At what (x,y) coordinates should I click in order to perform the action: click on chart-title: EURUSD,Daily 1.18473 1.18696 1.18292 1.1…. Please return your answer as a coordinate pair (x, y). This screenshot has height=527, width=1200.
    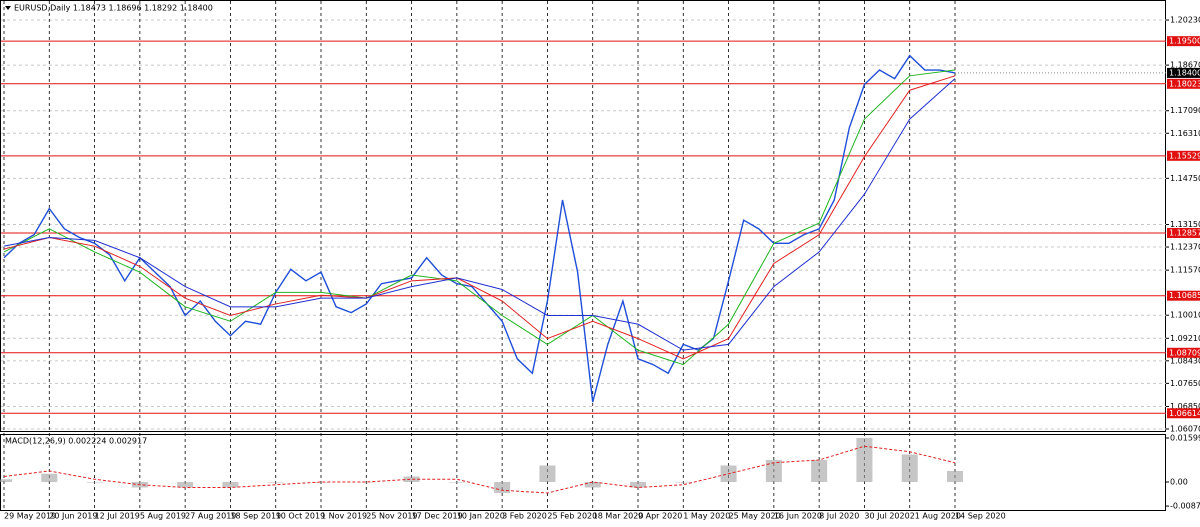
    Looking at the image, I should click on (113, 8).